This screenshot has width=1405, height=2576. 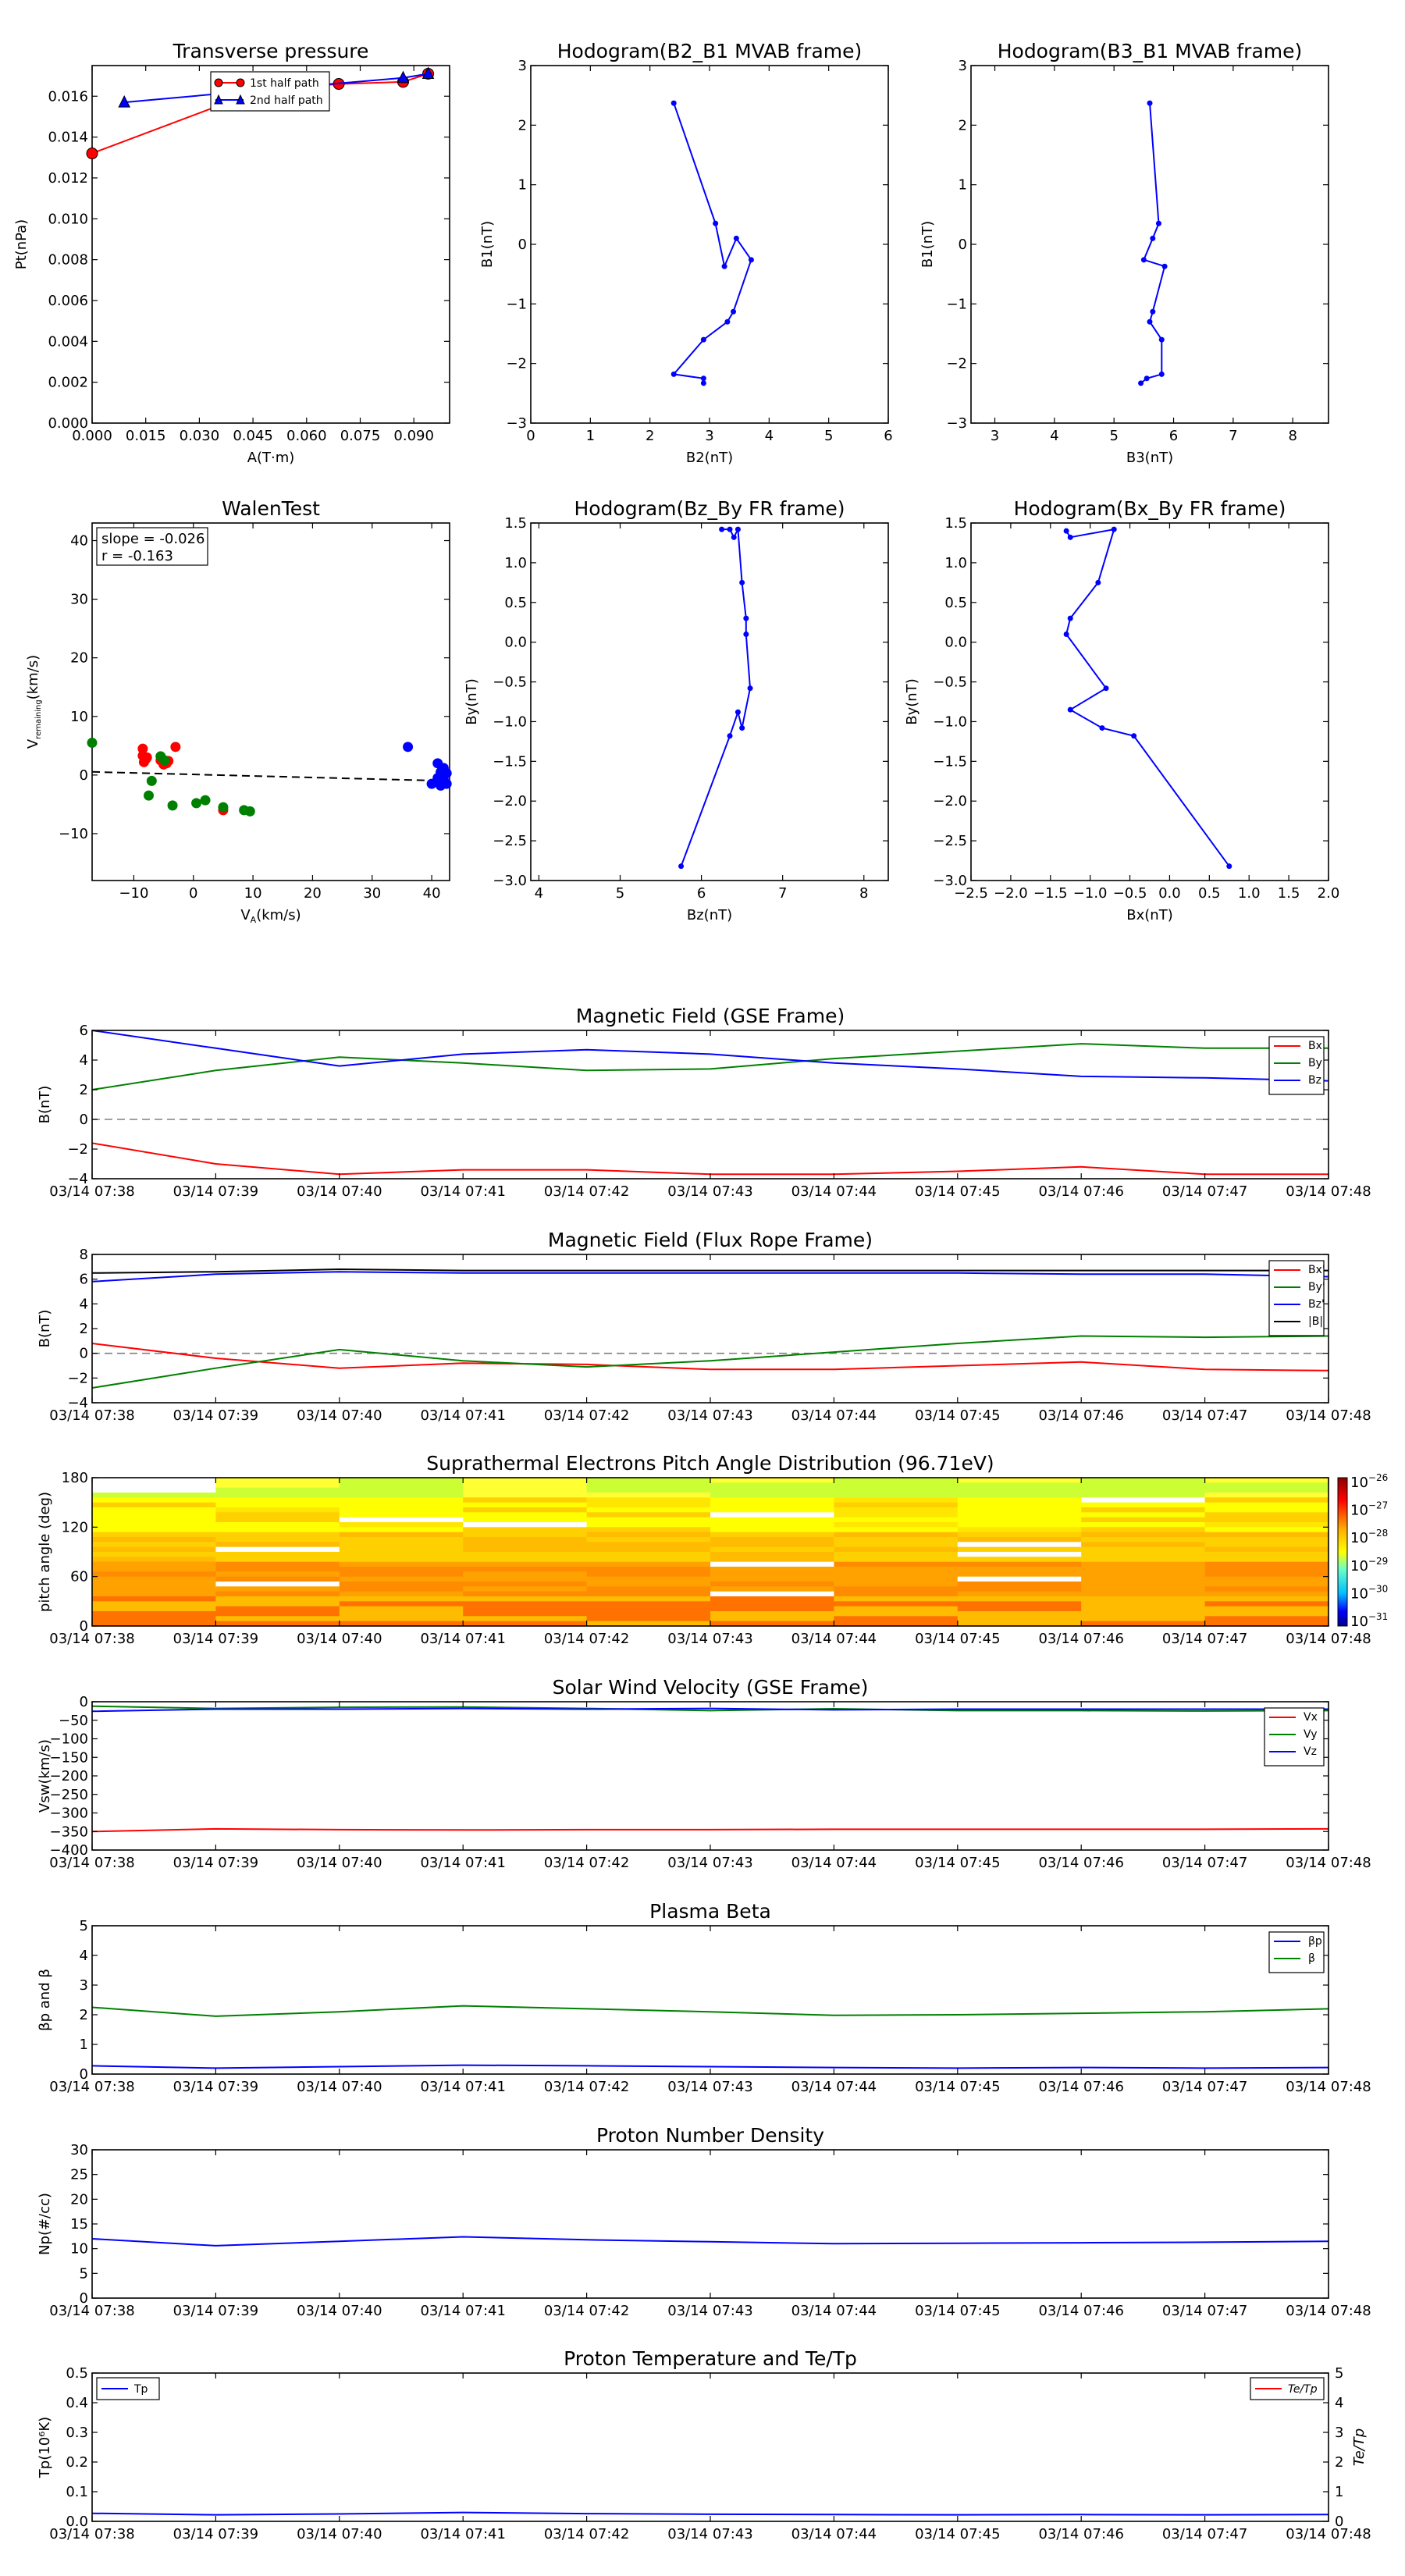 What do you see at coordinates (710, 1104) in the screenshot?
I see `bgse-frame` at bounding box center [710, 1104].